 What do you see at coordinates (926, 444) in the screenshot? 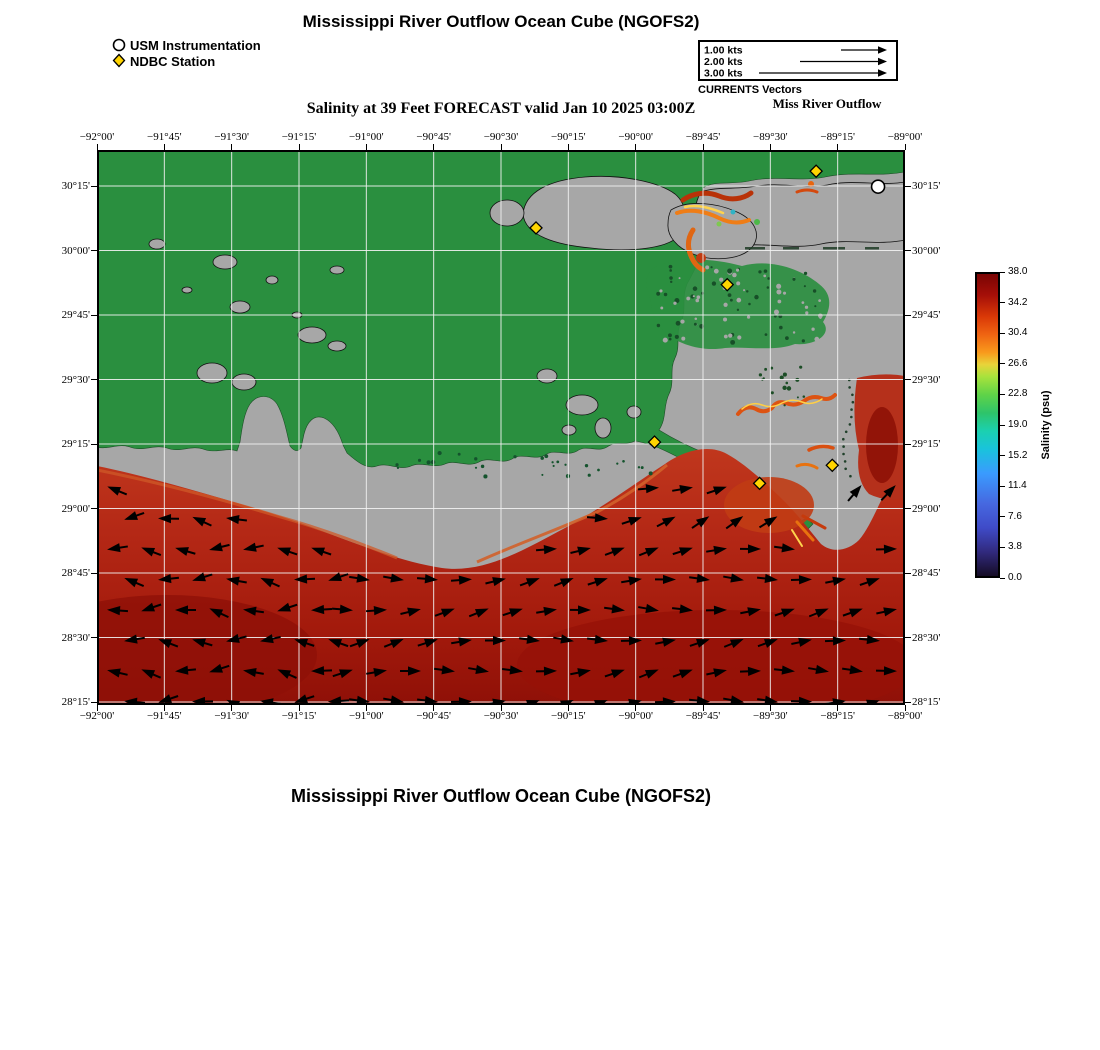
I see `y-tick-label-right: 29°15'` at bounding box center [926, 444].